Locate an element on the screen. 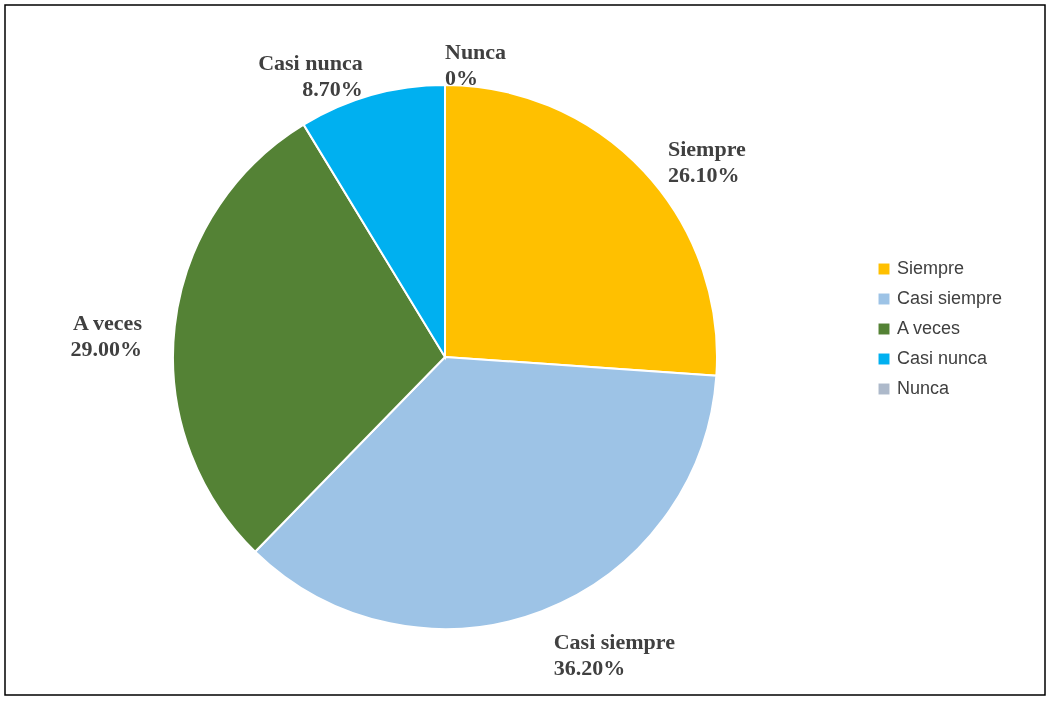 This screenshot has height=701, width=1057. legend-label: Siempre is located at coordinates (931, 268).